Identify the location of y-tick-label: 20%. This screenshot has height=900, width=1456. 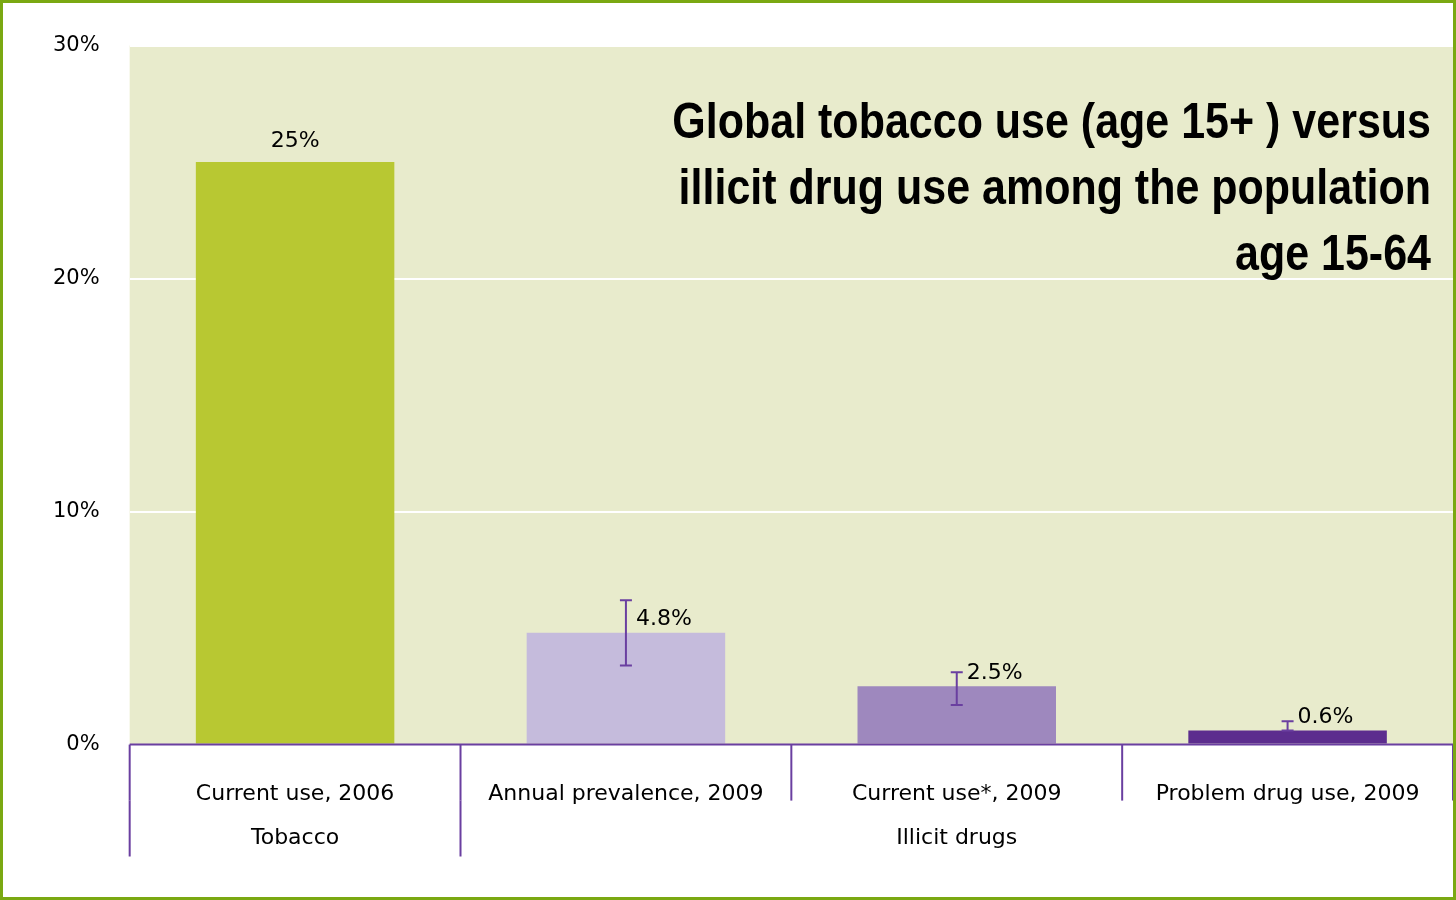
(76, 277).